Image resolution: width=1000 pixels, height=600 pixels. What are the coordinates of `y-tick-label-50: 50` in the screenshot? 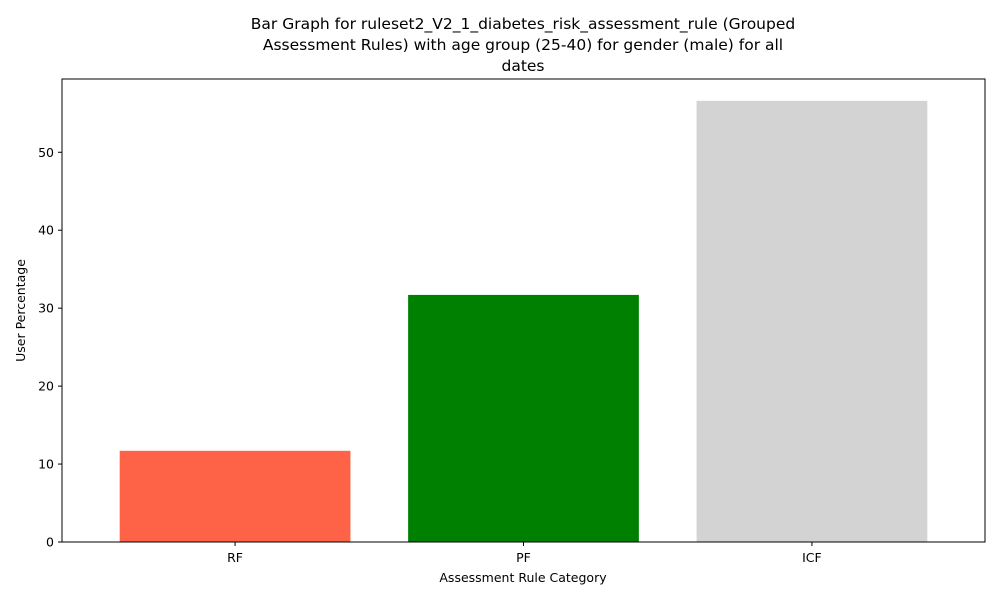 It's located at (46, 152).